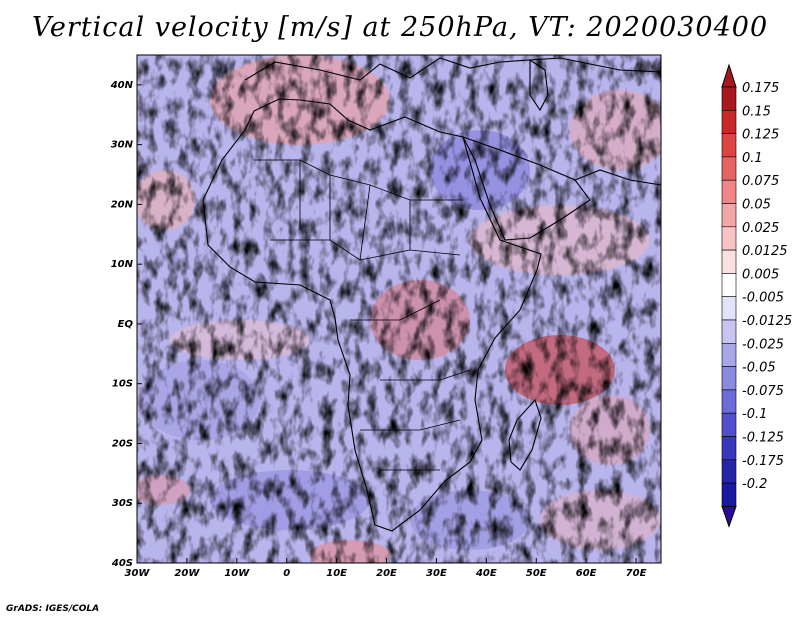  I want to click on x-tick-label: 50E, so click(536, 573).